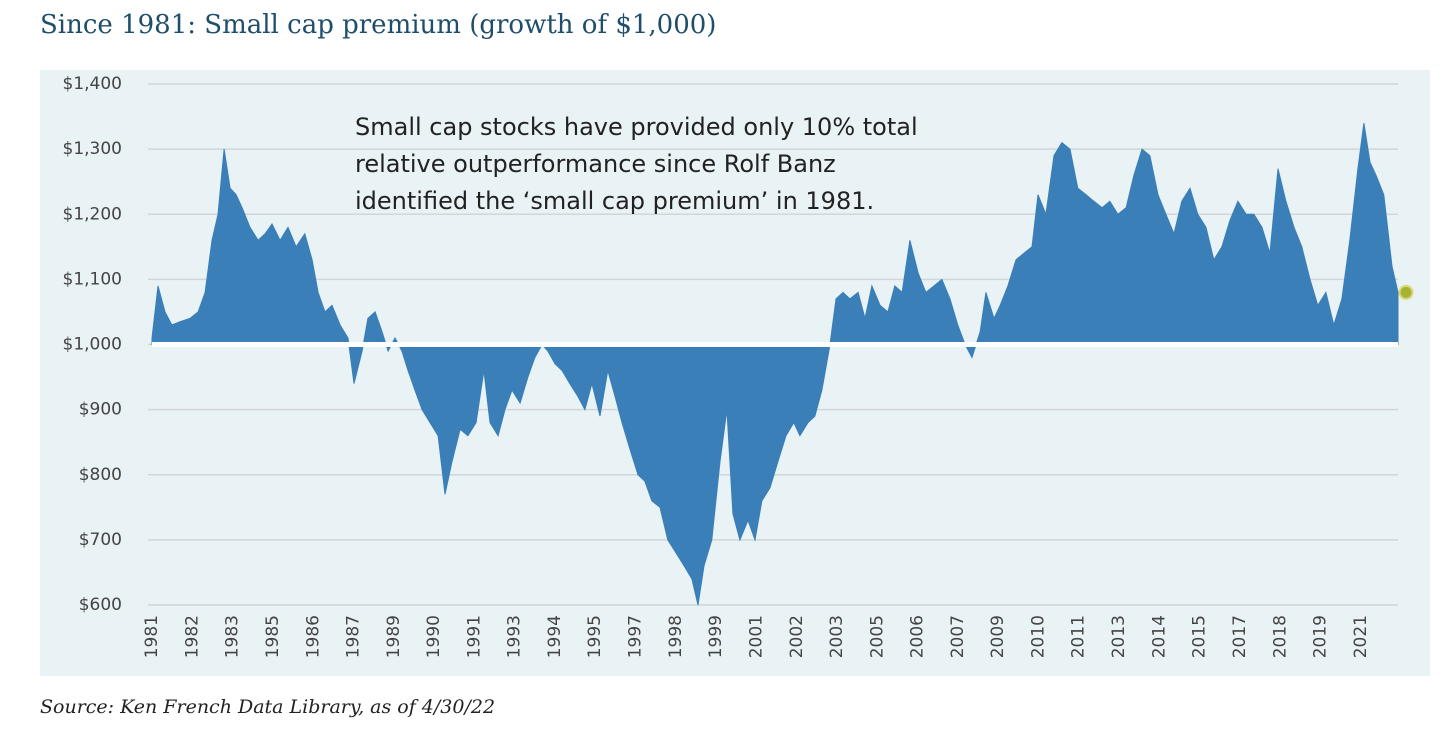 Image resolution: width=1456 pixels, height=738 pixels. What do you see at coordinates (636, 636) in the screenshot?
I see `x-tick-label: 1997` at bounding box center [636, 636].